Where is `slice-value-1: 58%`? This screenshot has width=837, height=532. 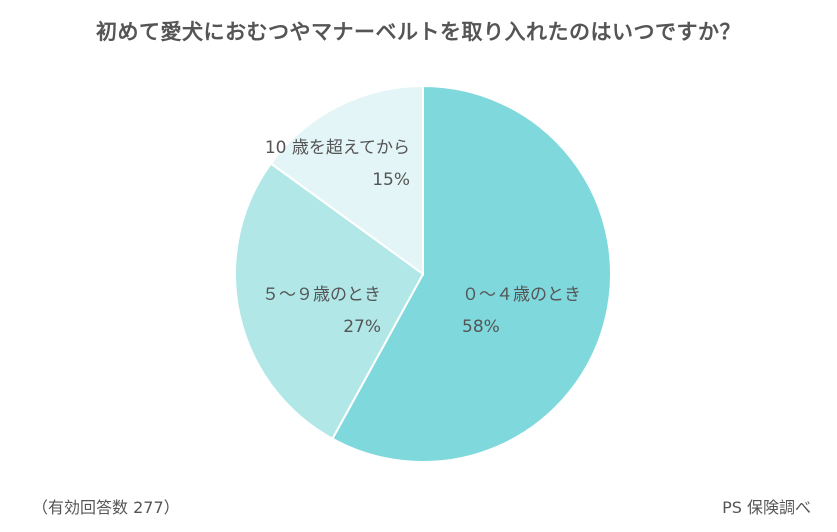 slice-value-1: 58% is located at coordinates (481, 327).